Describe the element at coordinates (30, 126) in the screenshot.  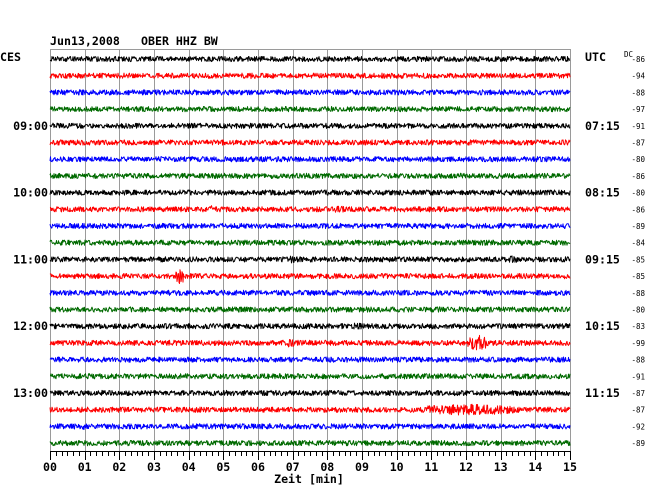
I see `local-time-label: 09:00` at that location.